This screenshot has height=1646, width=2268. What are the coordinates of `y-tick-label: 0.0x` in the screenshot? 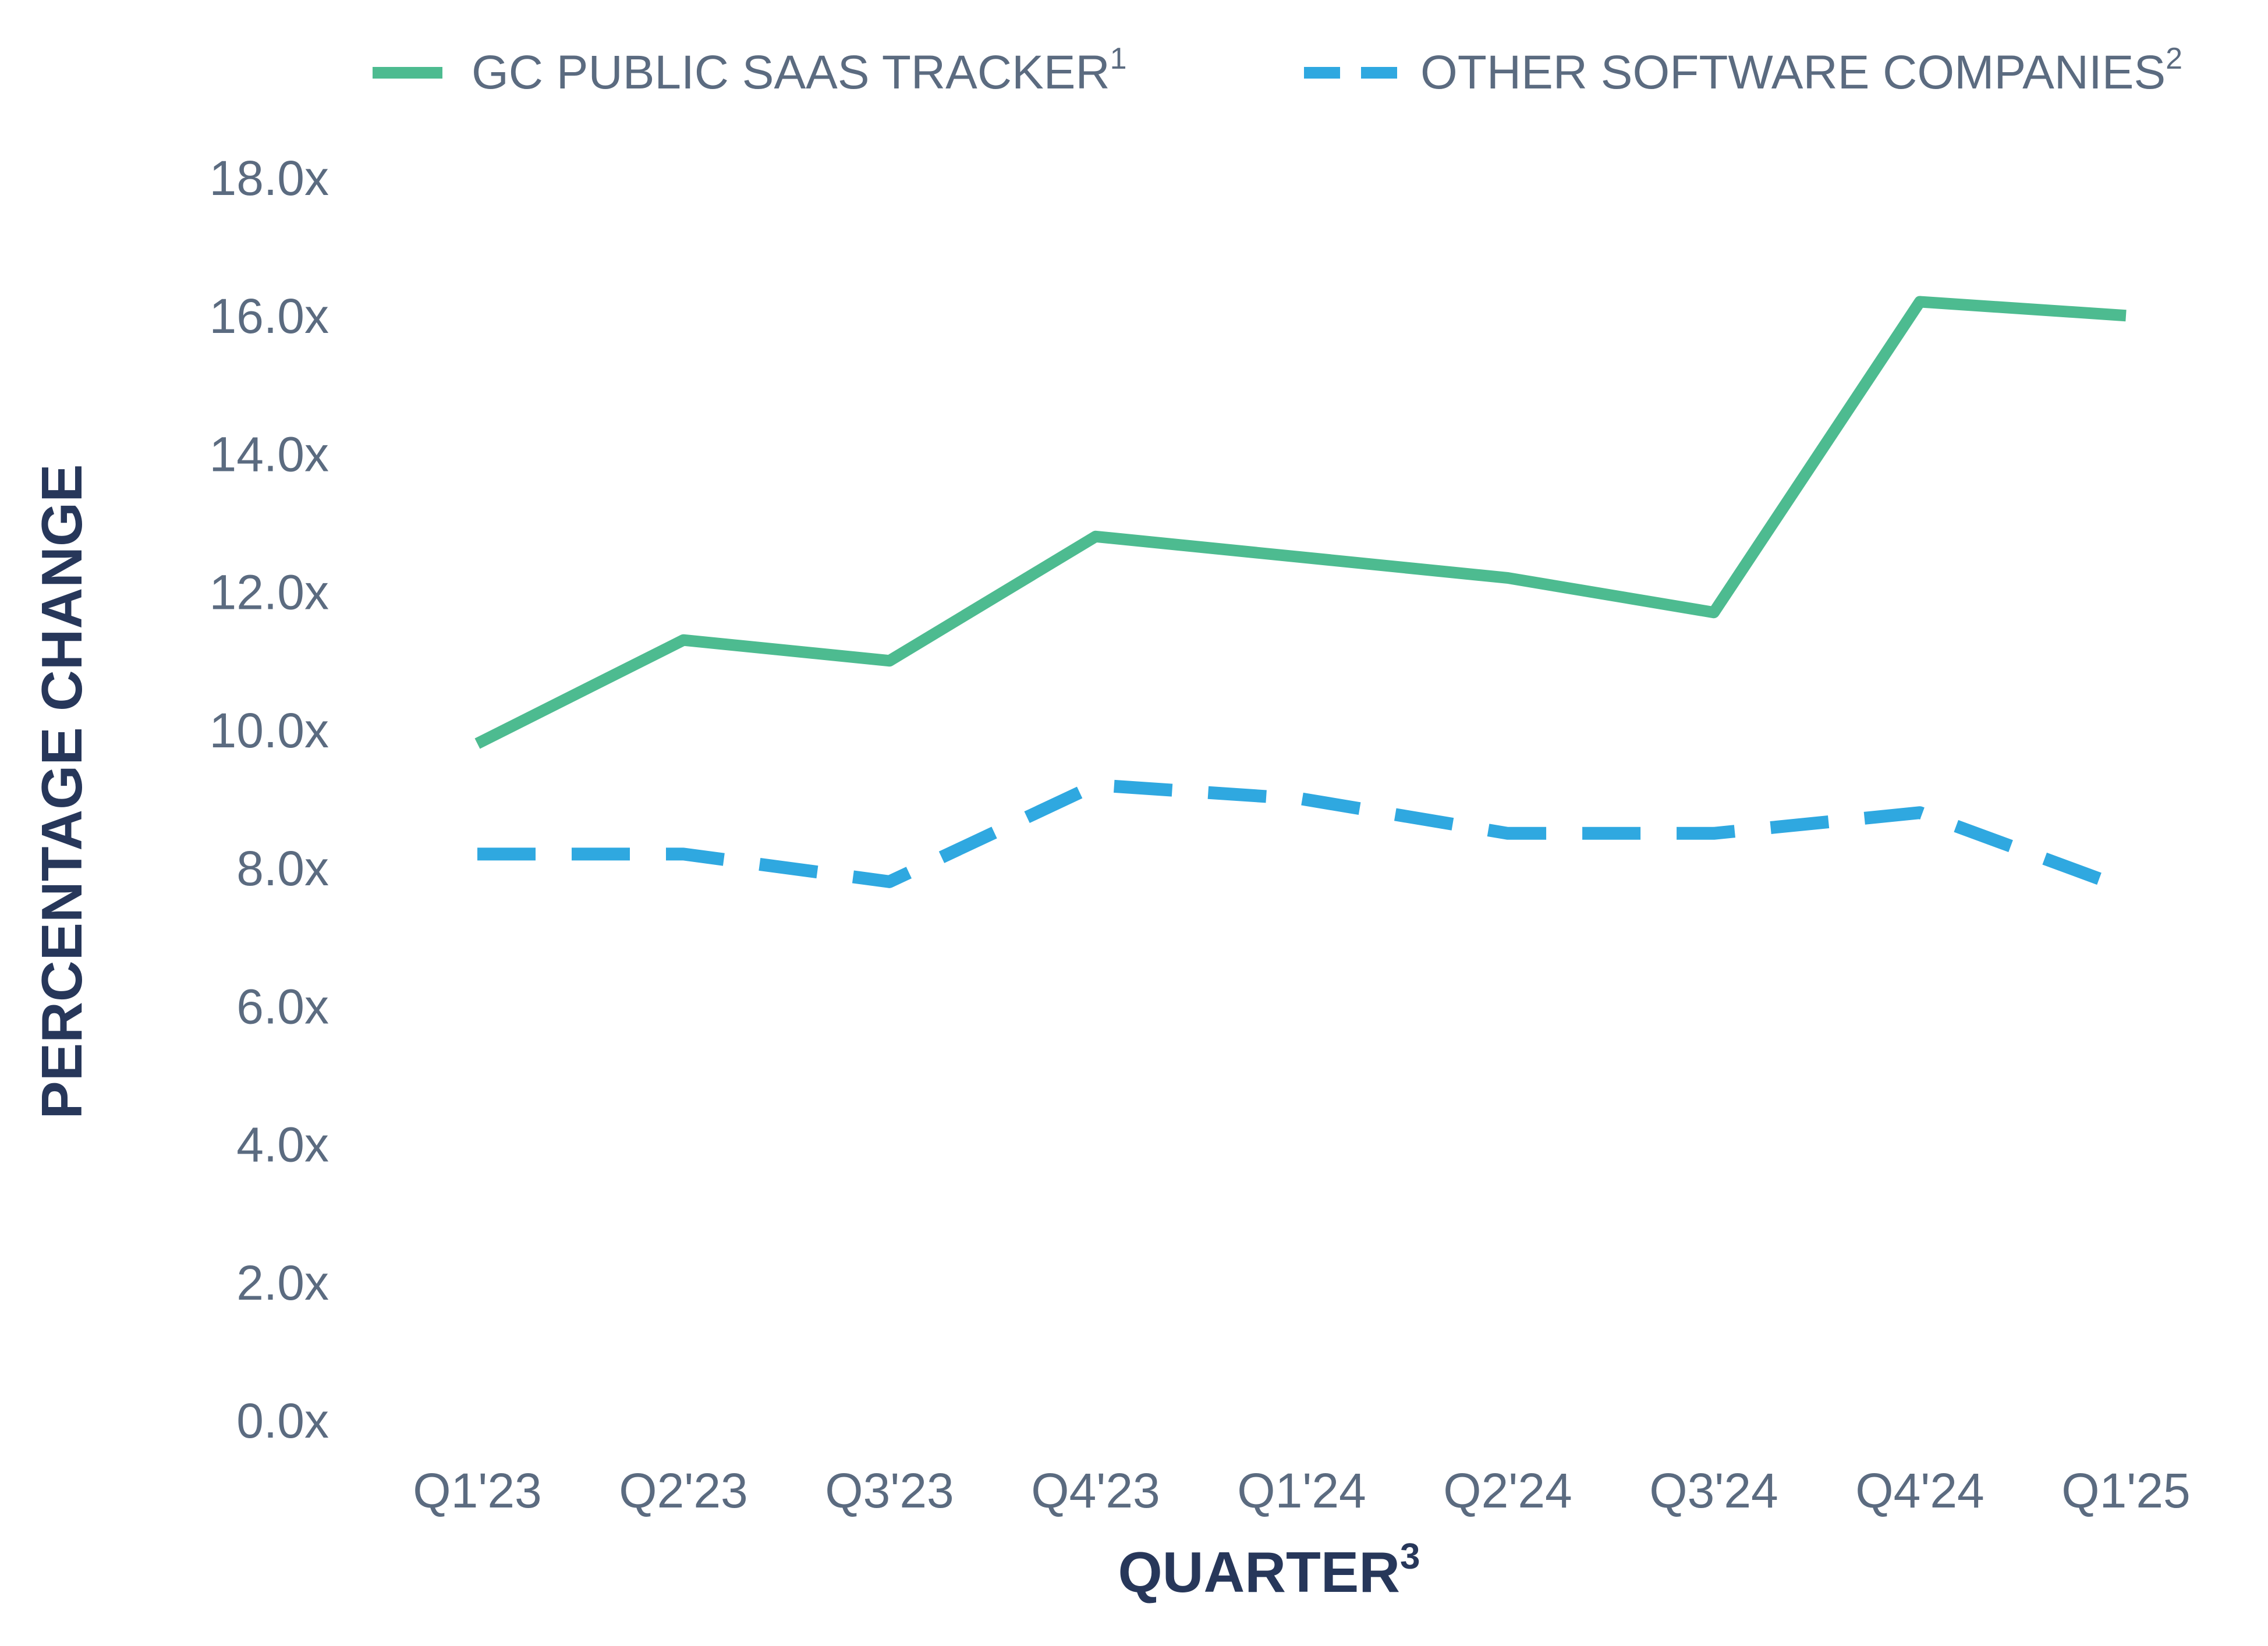 It's located at (282, 1420).